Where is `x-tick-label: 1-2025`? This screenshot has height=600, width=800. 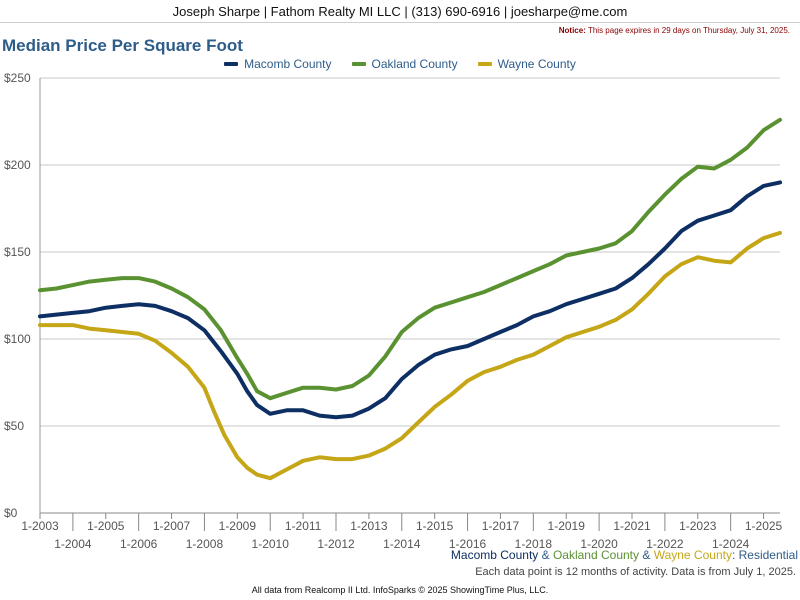
x-tick-label: 1-2025 is located at coordinates (764, 526).